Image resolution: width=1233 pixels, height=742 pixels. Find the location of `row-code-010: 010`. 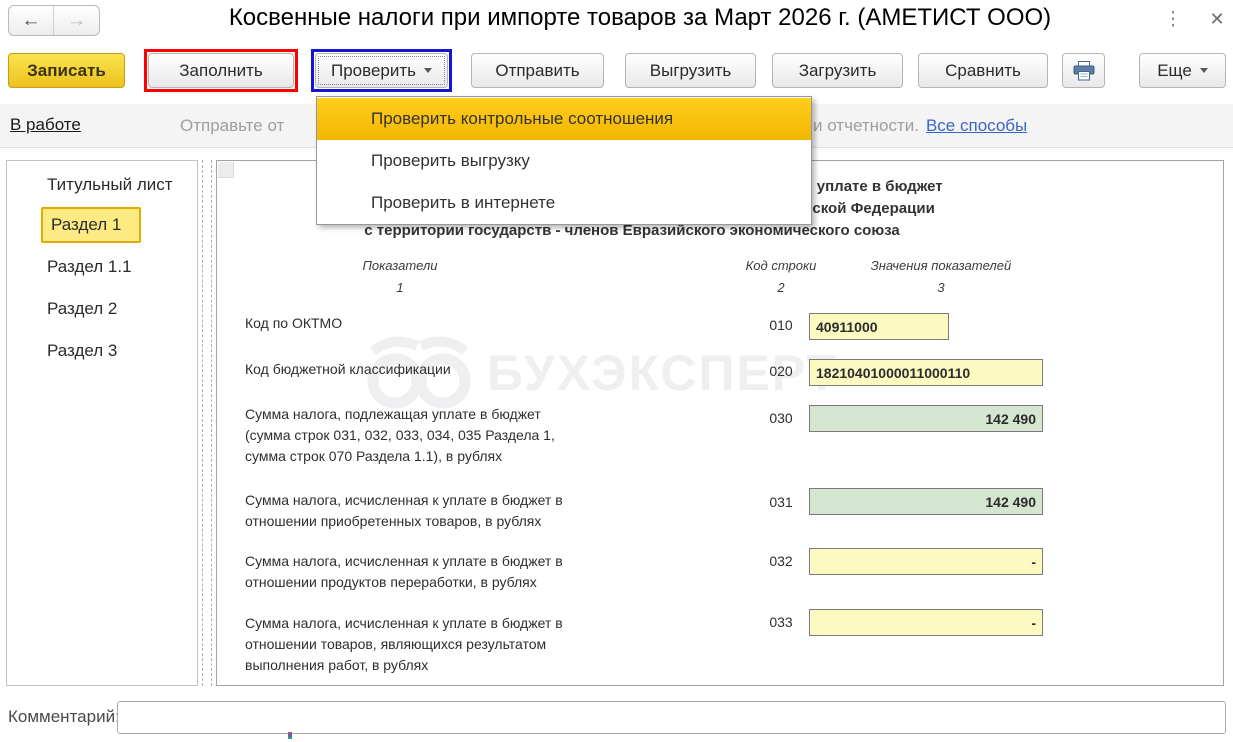

row-code-010: 010 is located at coordinates (781, 325).